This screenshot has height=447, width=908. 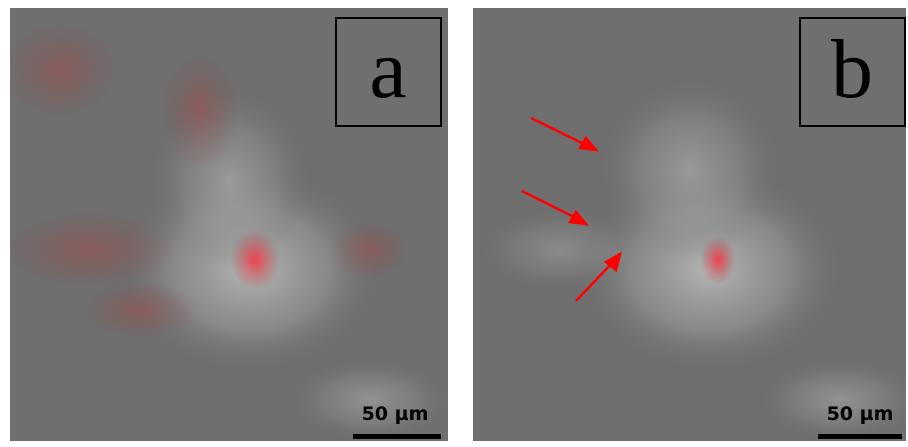 What do you see at coordinates (571, 209) in the screenshot?
I see `arrows` at bounding box center [571, 209].